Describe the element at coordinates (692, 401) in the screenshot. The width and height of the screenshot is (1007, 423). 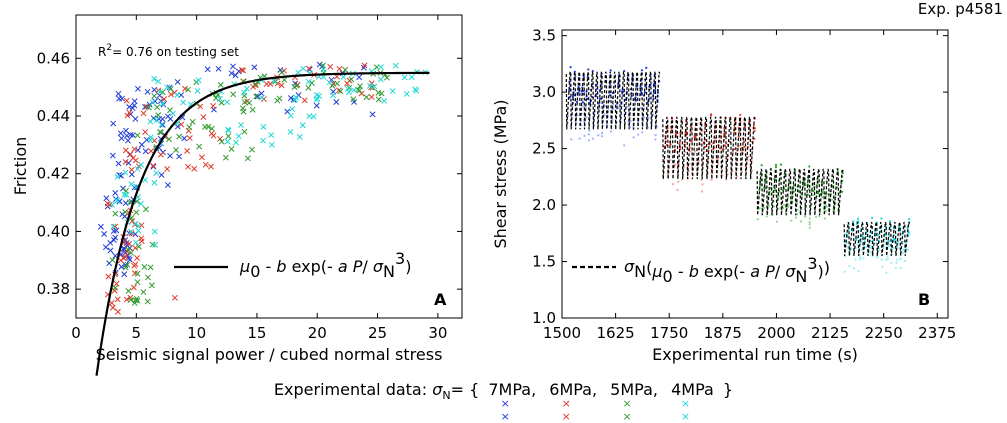
I see `legend-item-4mpa: 4MPa × ×` at that location.